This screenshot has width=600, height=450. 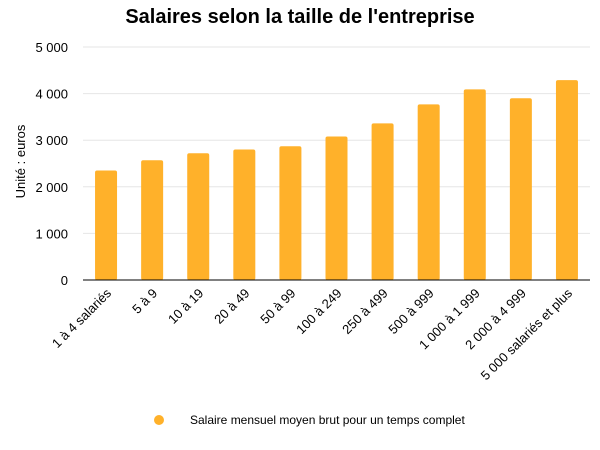 I want to click on x-tick-label: 20 à 49, so click(x=231, y=306).